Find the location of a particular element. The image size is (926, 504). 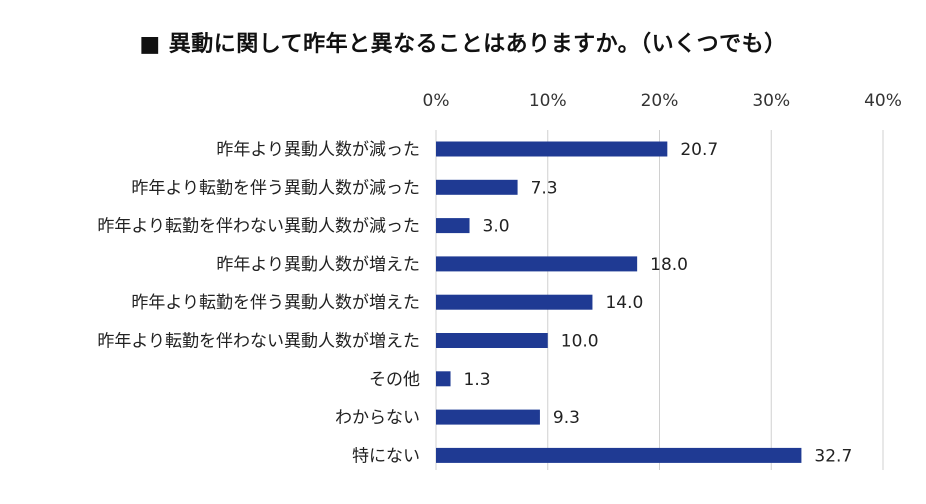

value-label: 9.3 is located at coordinates (566, 418).